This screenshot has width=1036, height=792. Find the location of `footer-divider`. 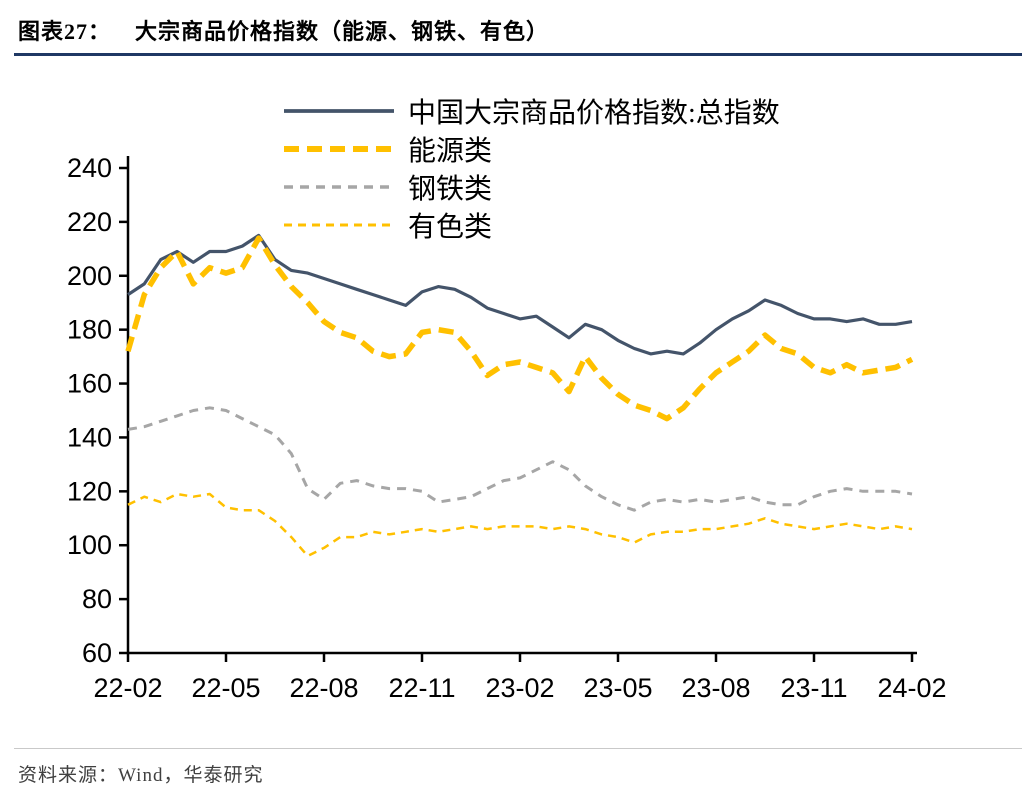

footer-divider is located at coordinates (518, 748).